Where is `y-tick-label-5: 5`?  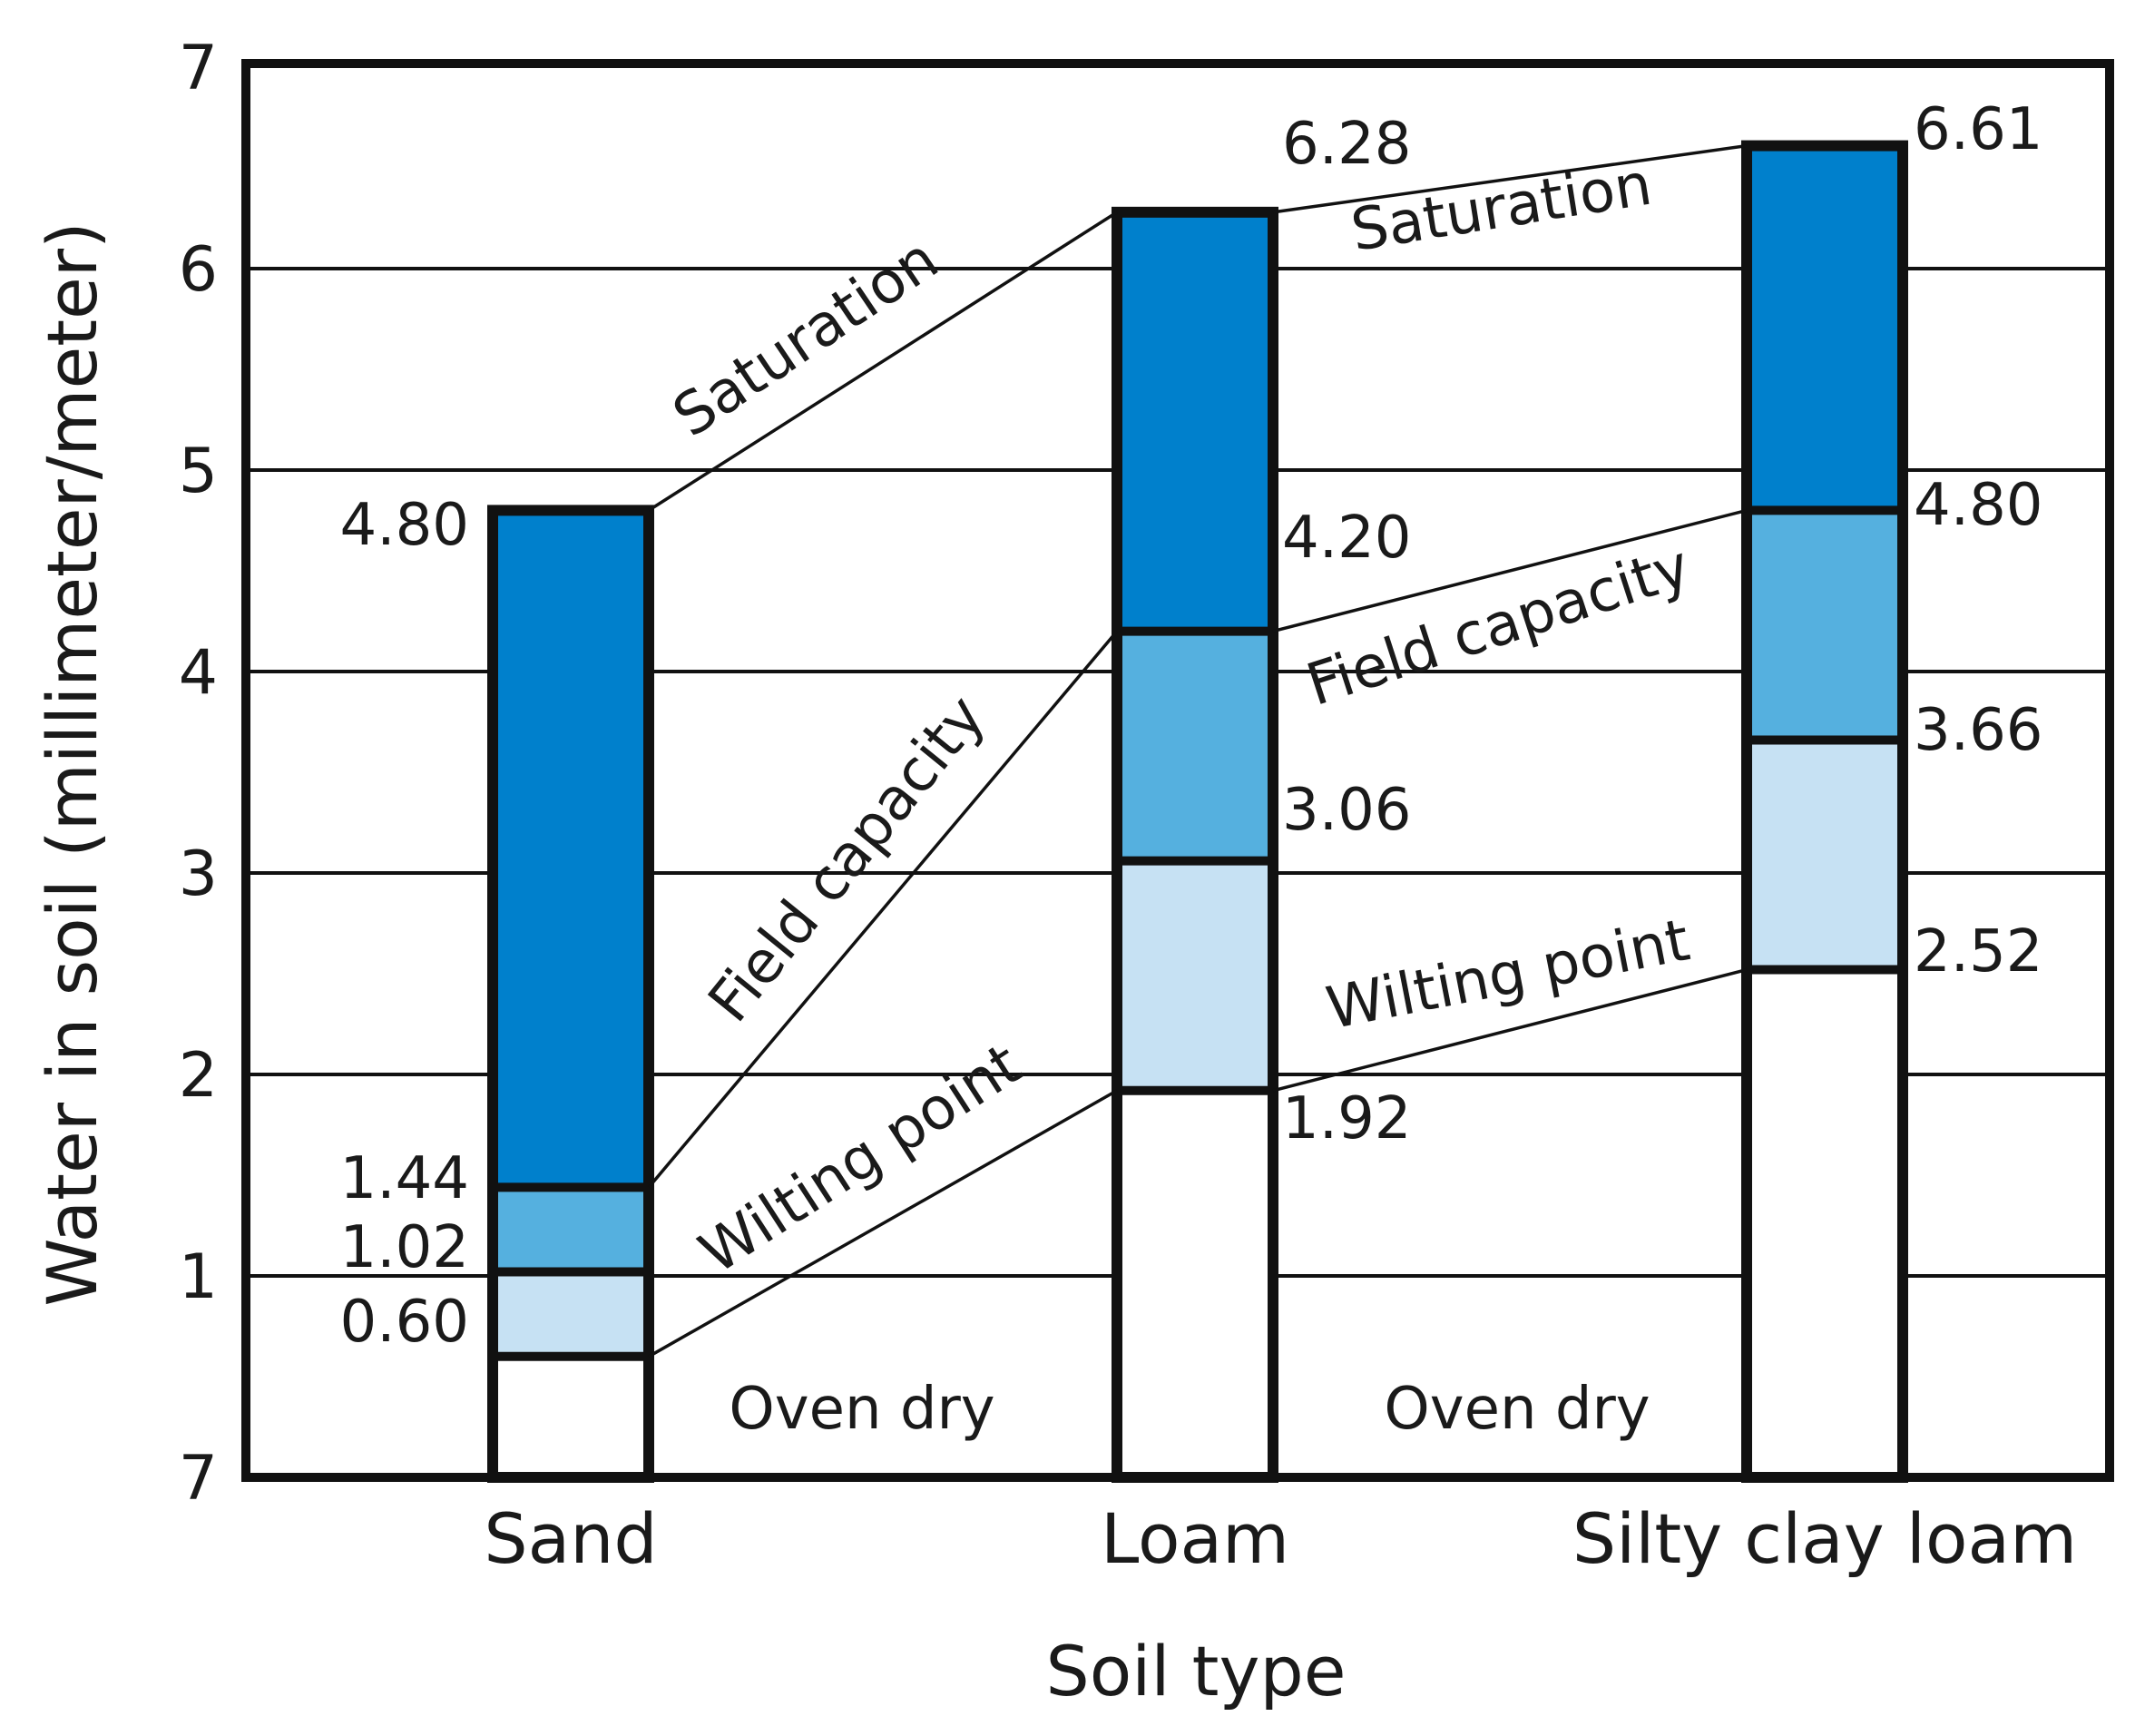 y-tick-label-5: 5 is located at coordinates (198, 472).